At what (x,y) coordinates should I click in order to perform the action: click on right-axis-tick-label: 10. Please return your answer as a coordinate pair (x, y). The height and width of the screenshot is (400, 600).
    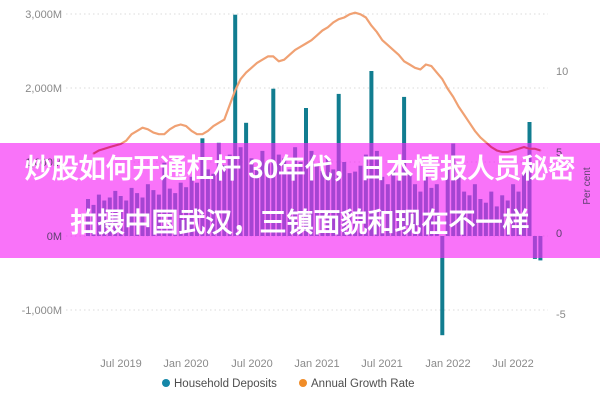
    Looking at the image, I should click on (562, 72).